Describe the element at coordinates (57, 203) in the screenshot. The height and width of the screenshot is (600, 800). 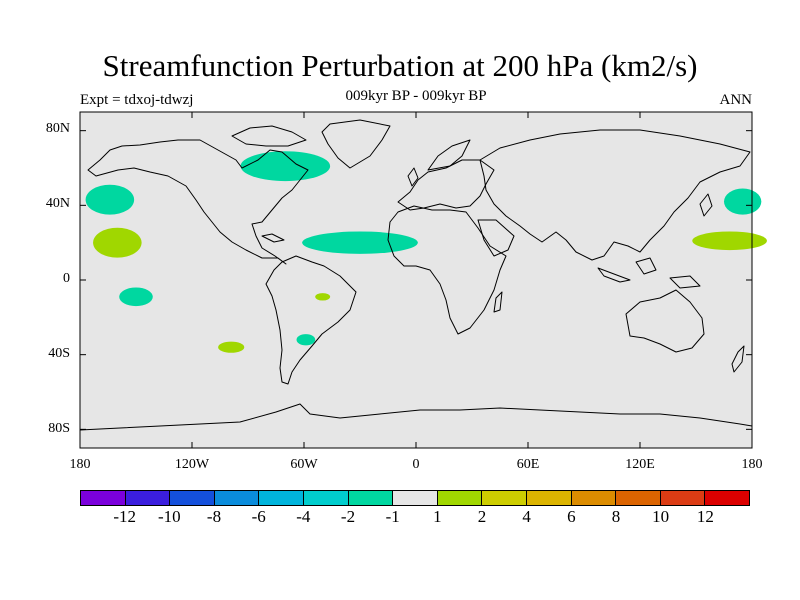
I see `y-tick-label: 40N` at that location.